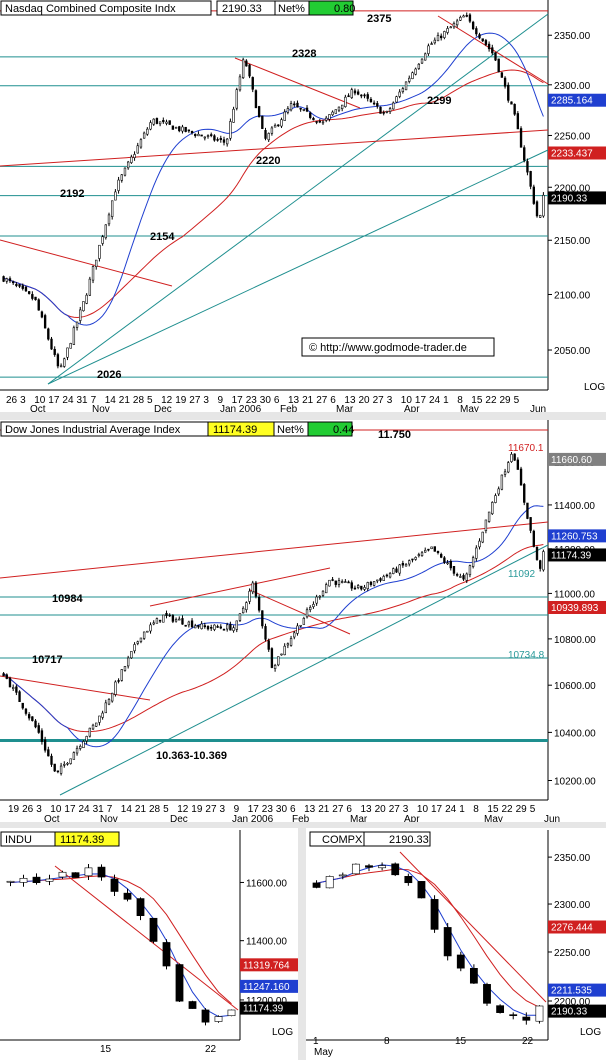 The height and width of the screenshot is (1060, 606). What do you see at coordinates (293, 809) in the screenshot?
I see `day-tick-label: 6` at bounding box center [293, 809].